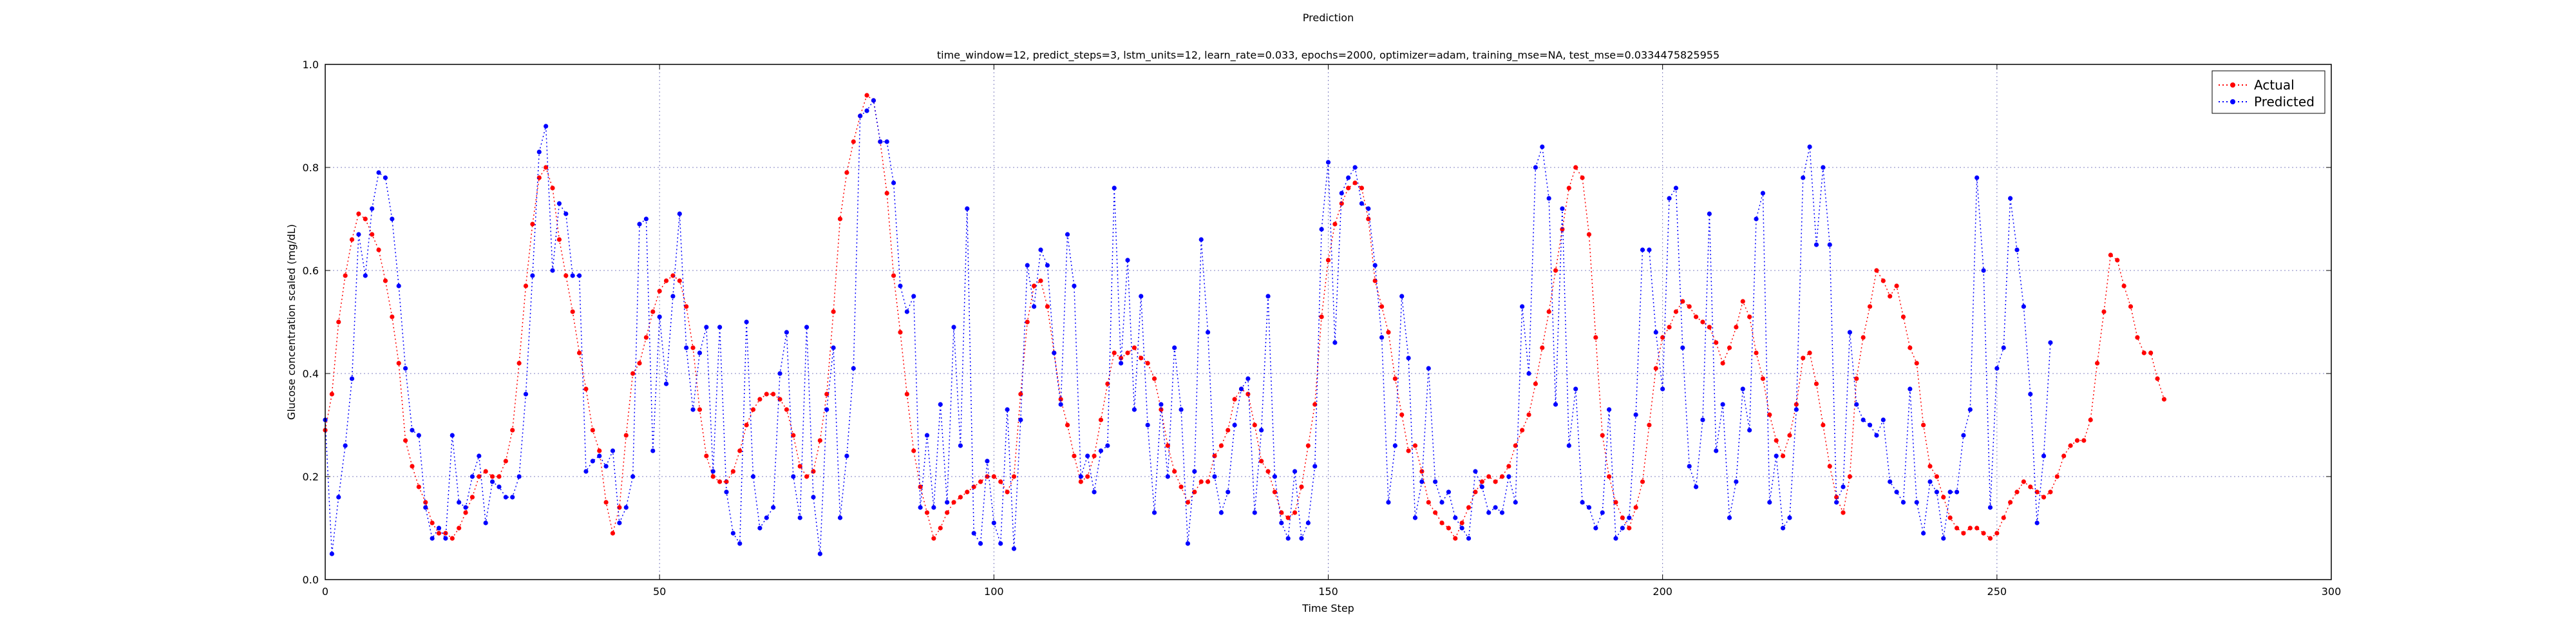 The width and height of the screenshot is (2576, 644). What do you see at coordinates (311, 65) in the screenshot?
I see `y-tick-label-5: 1.0` at bounding box center [311, 65].